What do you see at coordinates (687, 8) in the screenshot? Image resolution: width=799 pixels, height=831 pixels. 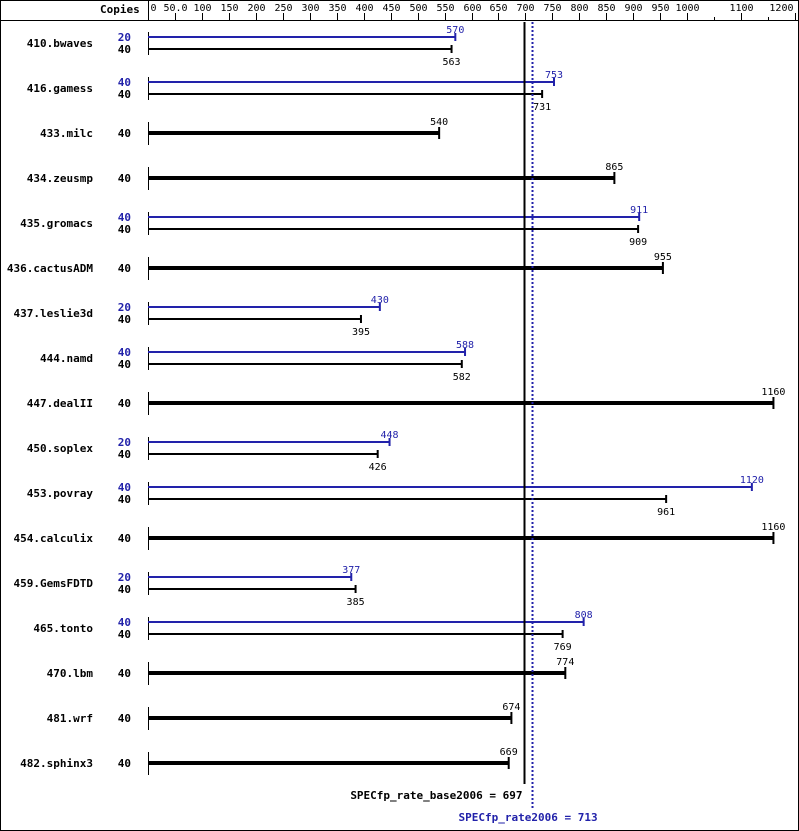 I see `tick-label: 1000` at bounding box center [687, 8].